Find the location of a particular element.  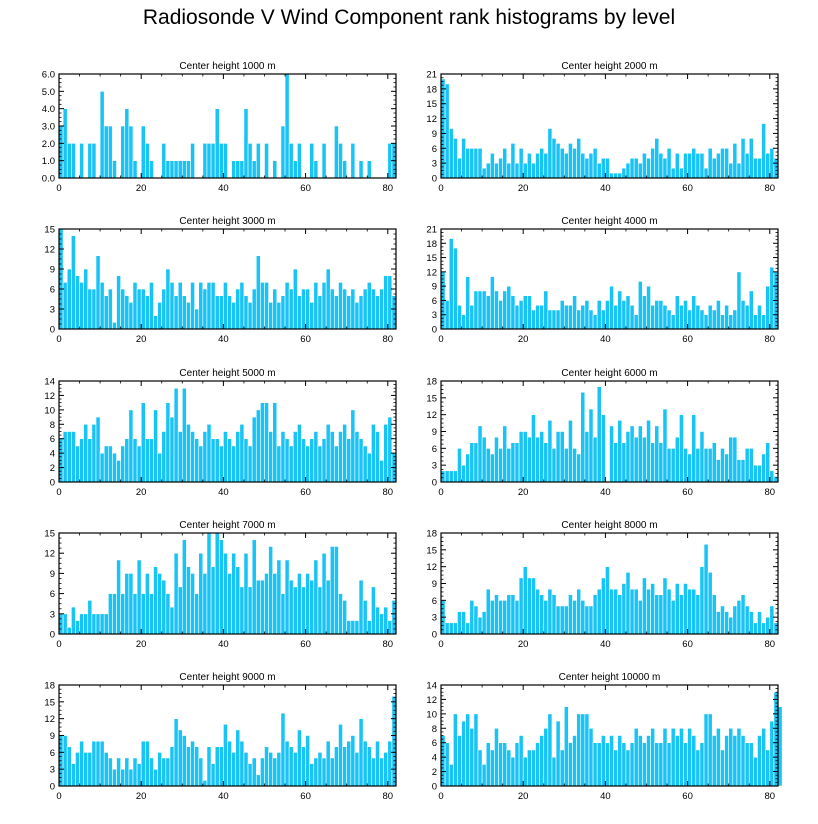

y-tick-label: 6 is located at coordinates (434, 449).